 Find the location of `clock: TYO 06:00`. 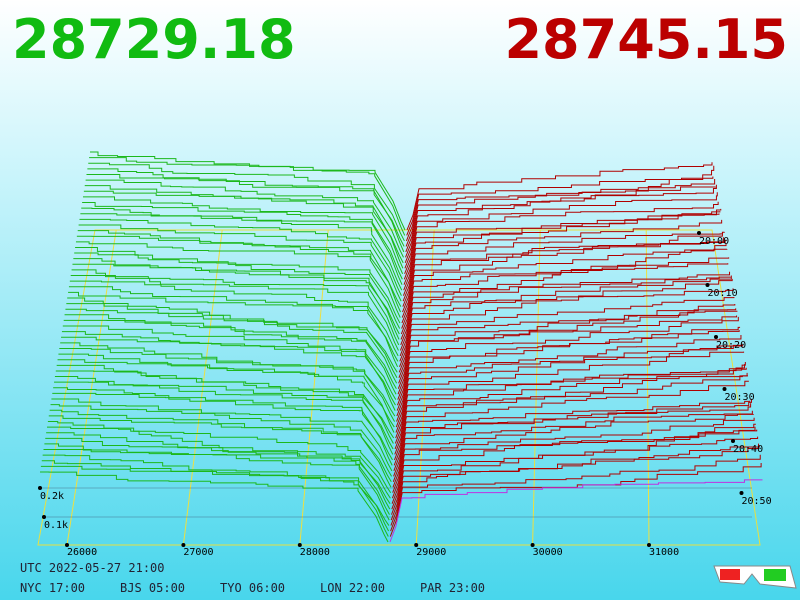

clock: TYO 06:00 is located at coordinates (252, 588).